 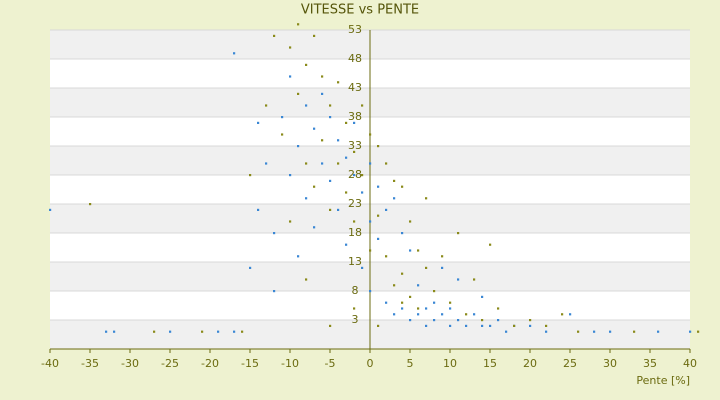 What do you see at coordinates (355, 58) in the screenshot?
I see `y-tick-label: 48` at bounding box center [355, 58].